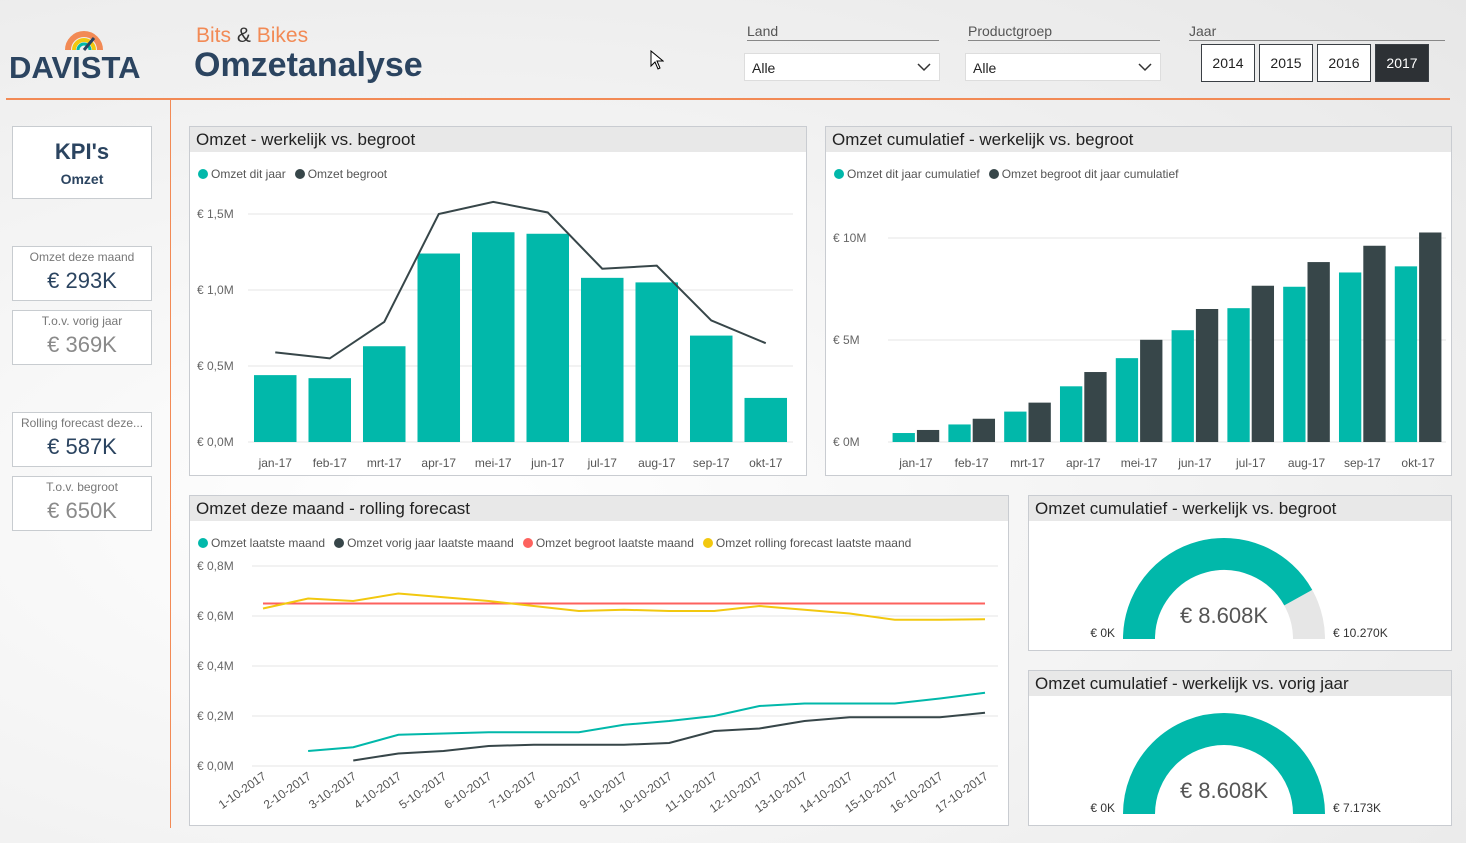 The height and width of the screenshot is (843, 1466). Describe the element at coordinates (599, 508) in the screenshot. I see `chart-title: Omzet deze maand - rolling forecast` at that location.